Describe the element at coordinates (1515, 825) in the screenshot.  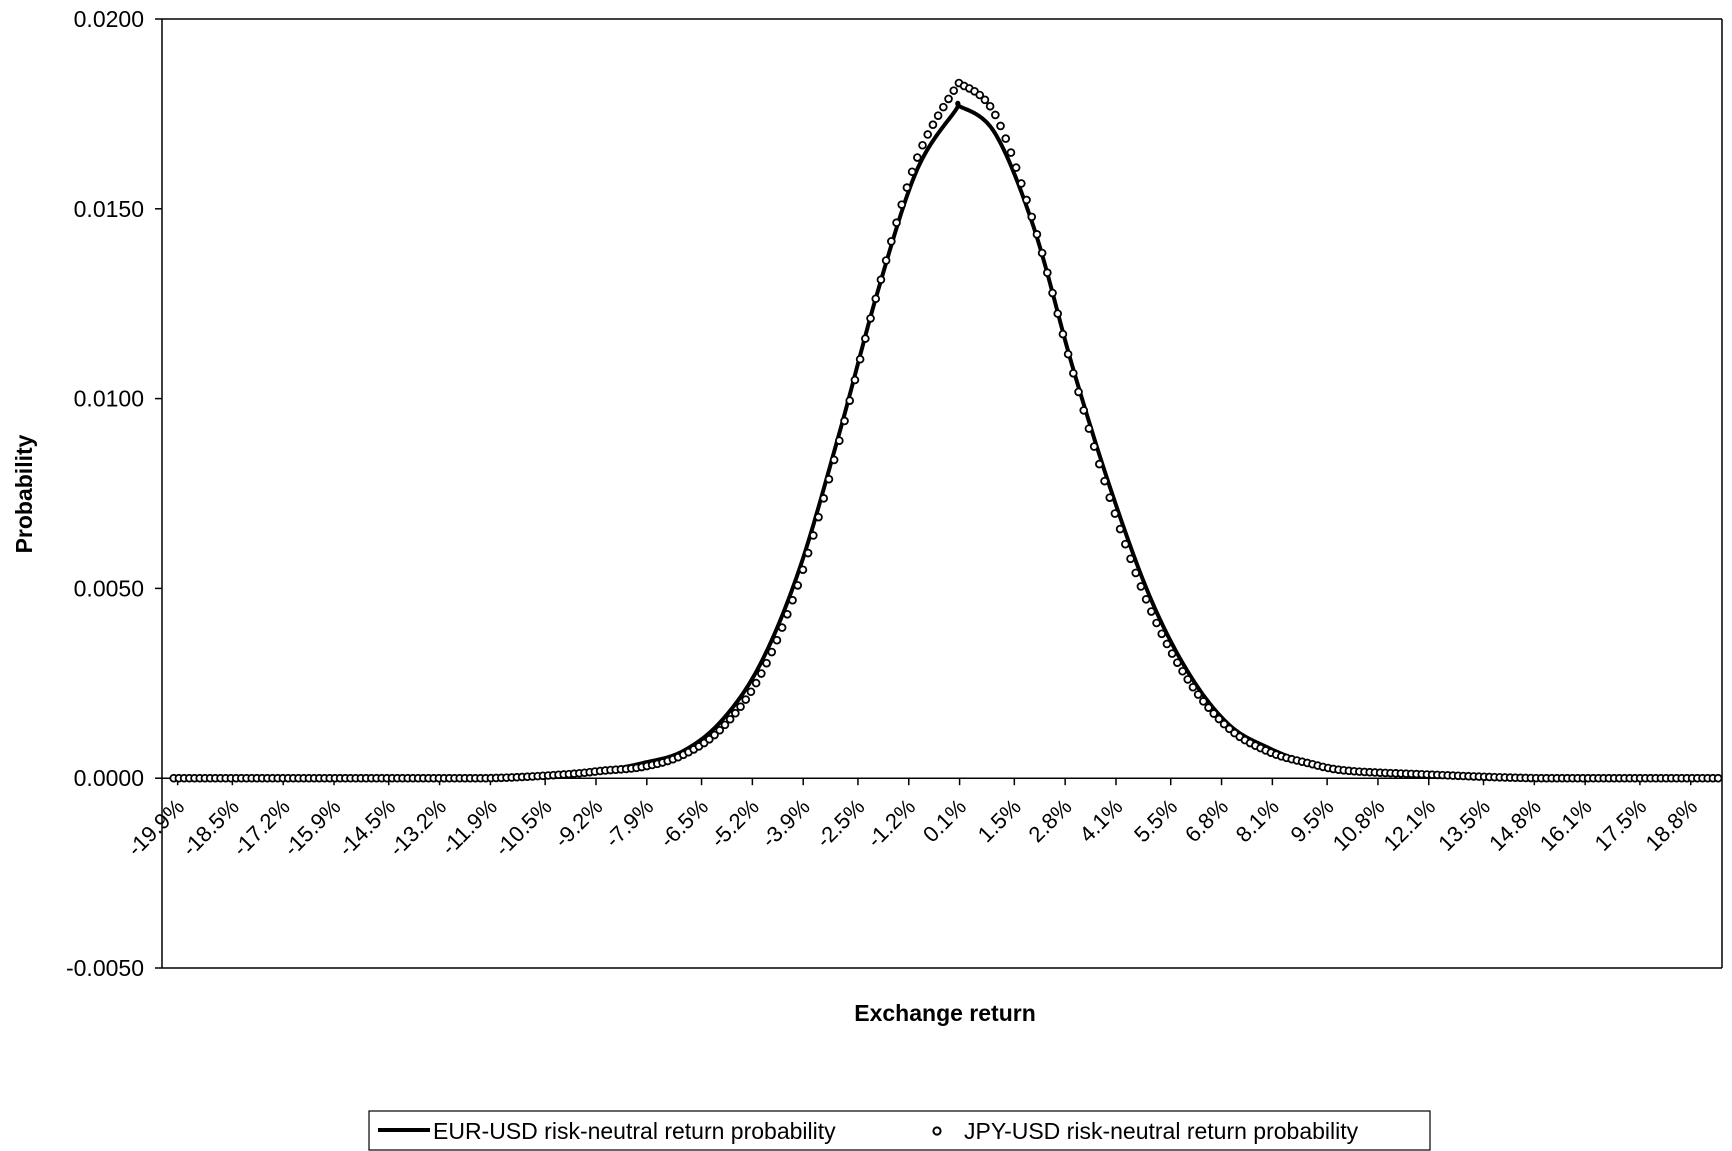
I see `x-tick-label: 14.8%` at that location.